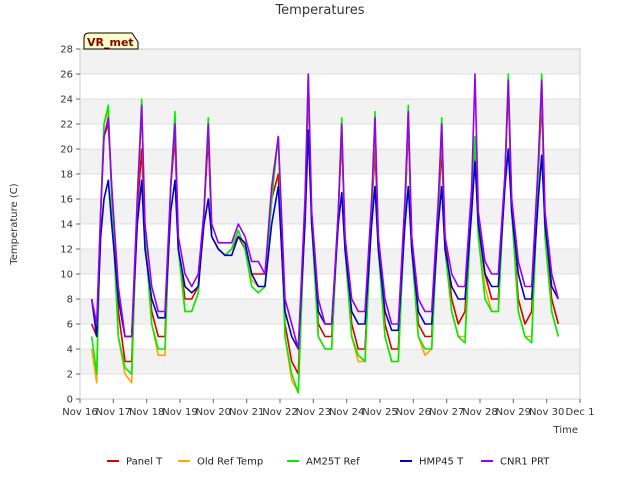 The image size is (640, 480). I want to click on legend-item-old-ref-temp: Old Ref Temp, so click(220, 462).